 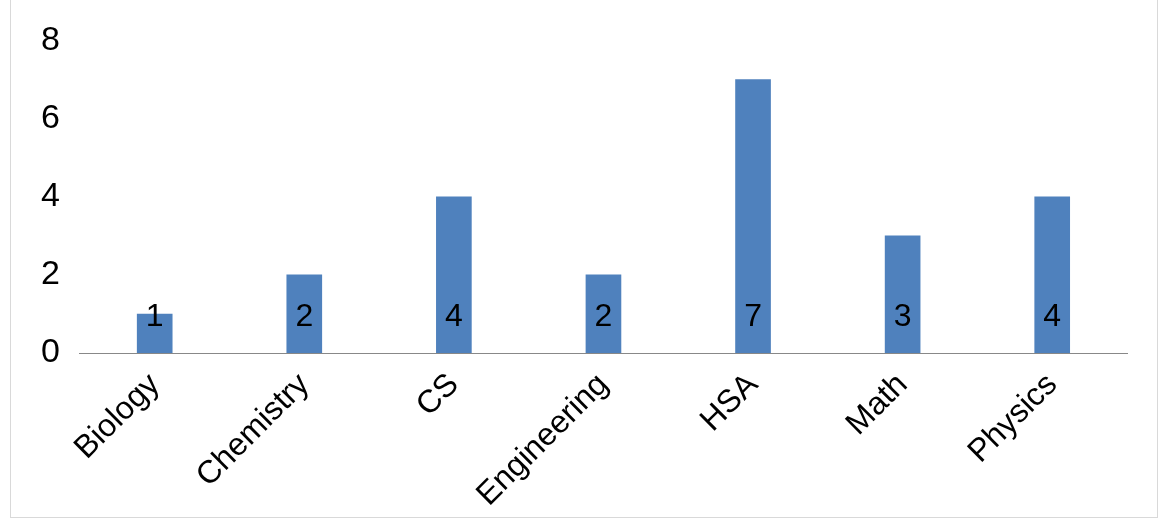 I want to click on y-tick-label: 2, so click(x=50, y=272).